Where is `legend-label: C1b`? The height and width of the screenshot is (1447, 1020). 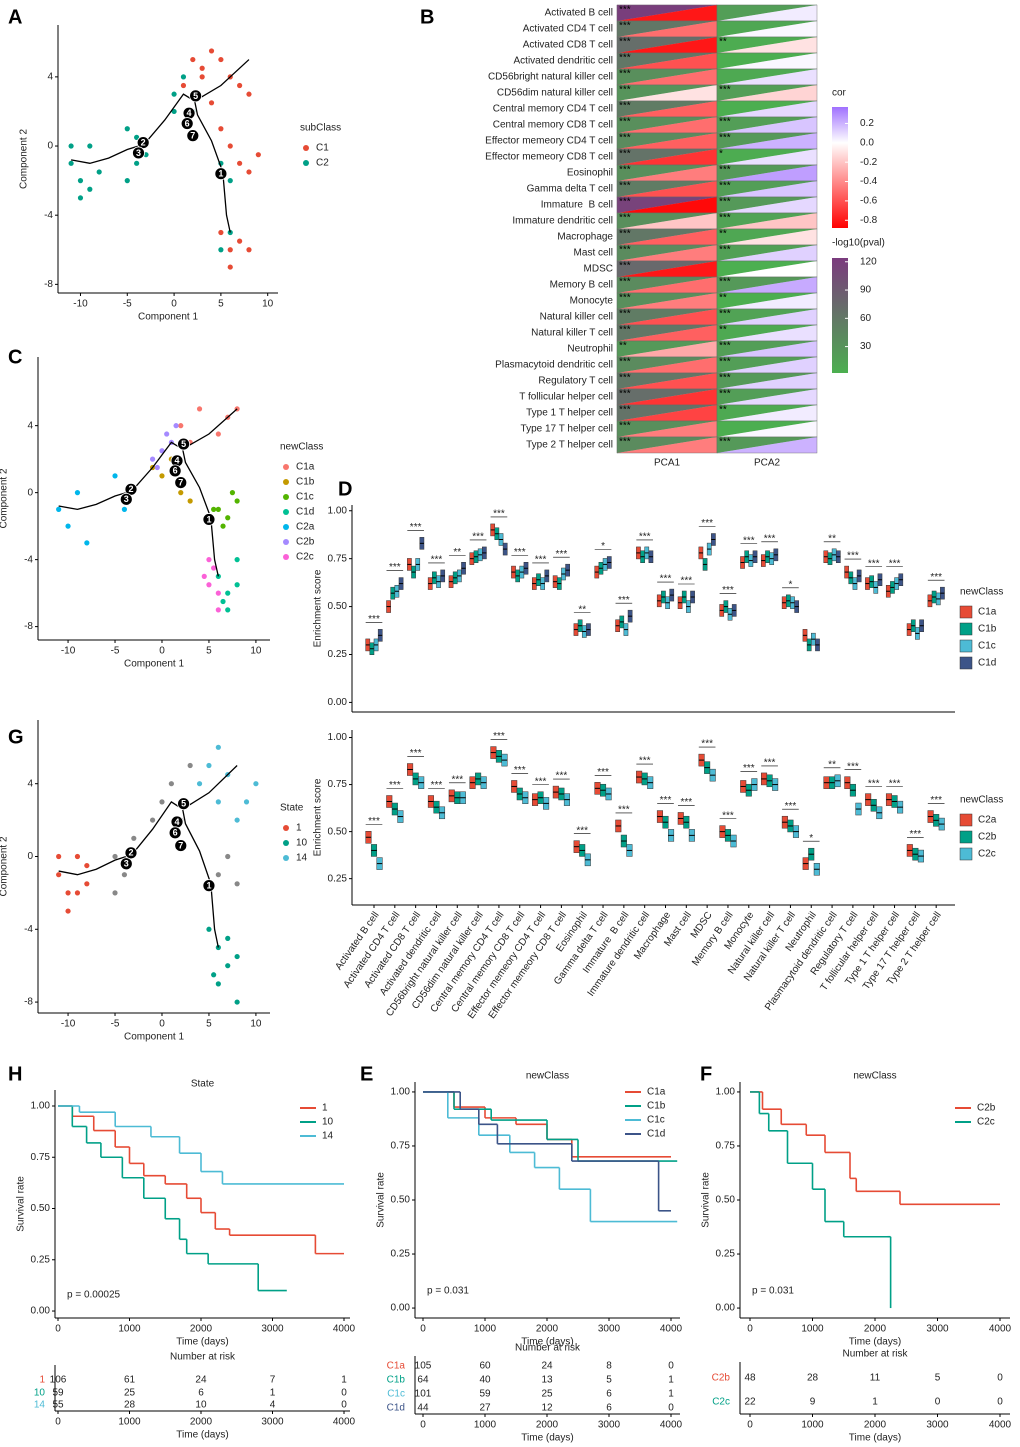
legend-label: C1b is located at coordinates (656, 1106).